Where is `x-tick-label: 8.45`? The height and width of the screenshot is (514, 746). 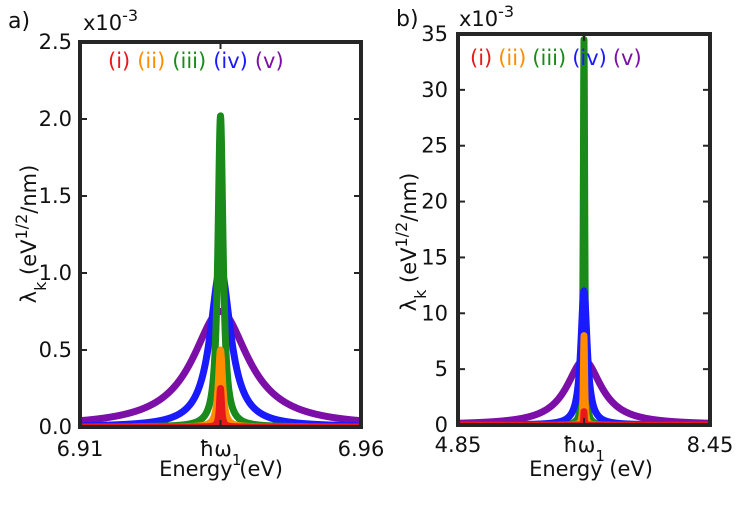
x-tick-label: 8.45 is located at coordinates (710, 445).